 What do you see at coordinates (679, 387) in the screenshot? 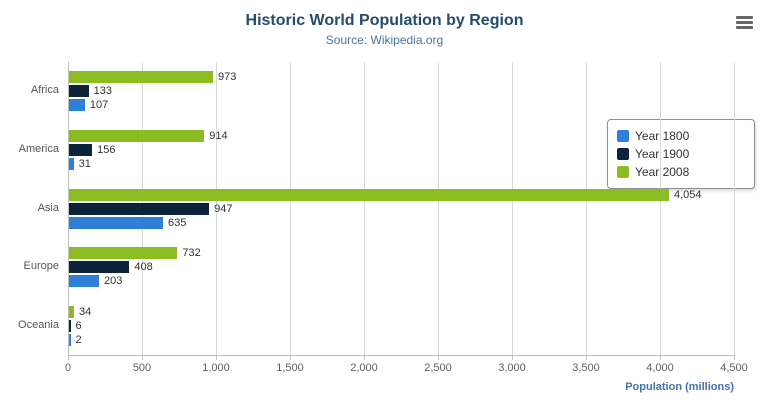
I see `x-axis-title: Population (millions)` at bounding box center [679, 387].